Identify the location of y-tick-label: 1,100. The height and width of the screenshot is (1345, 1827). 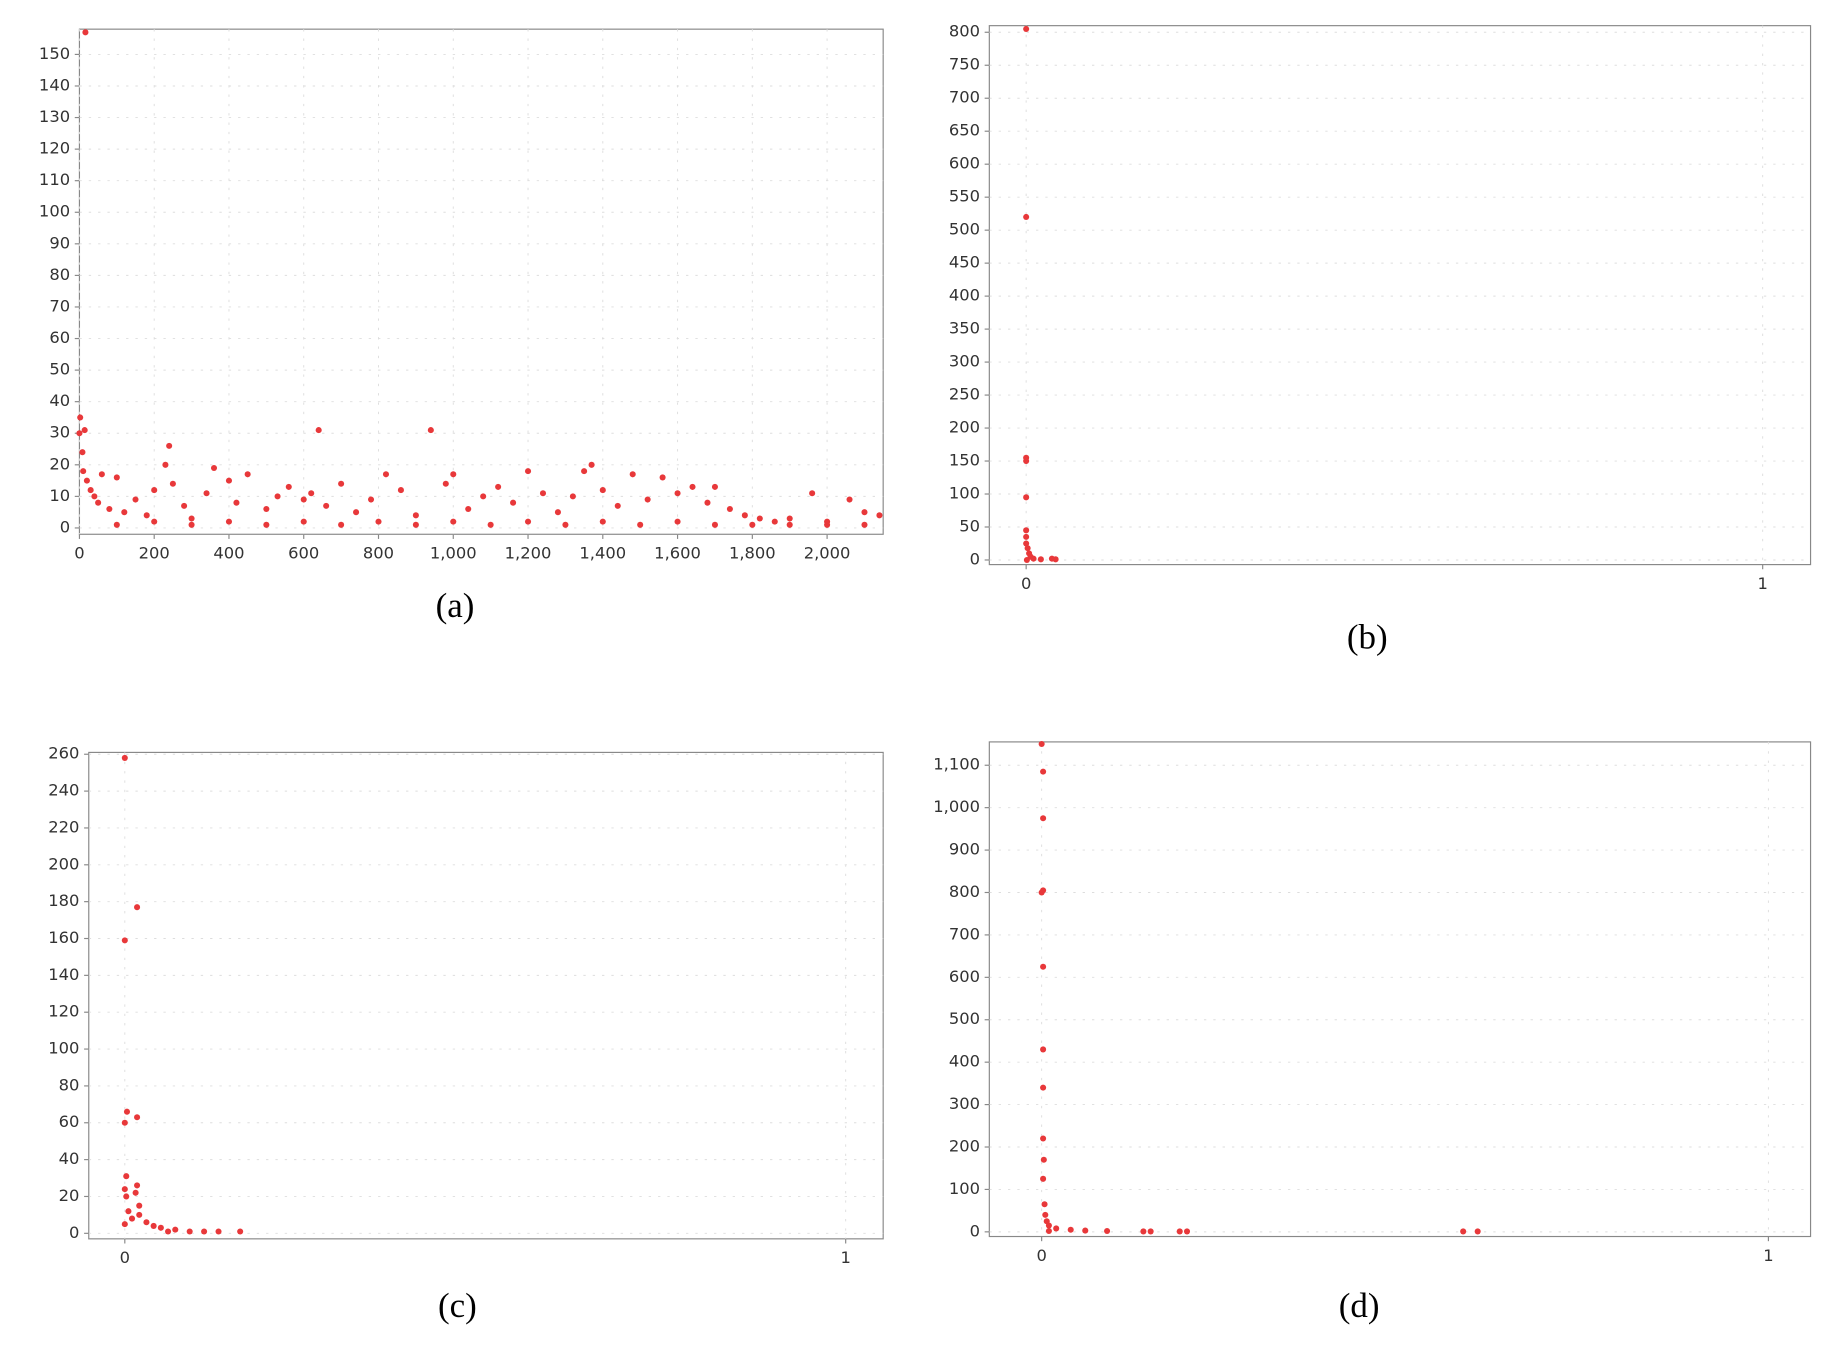
(956, 764).